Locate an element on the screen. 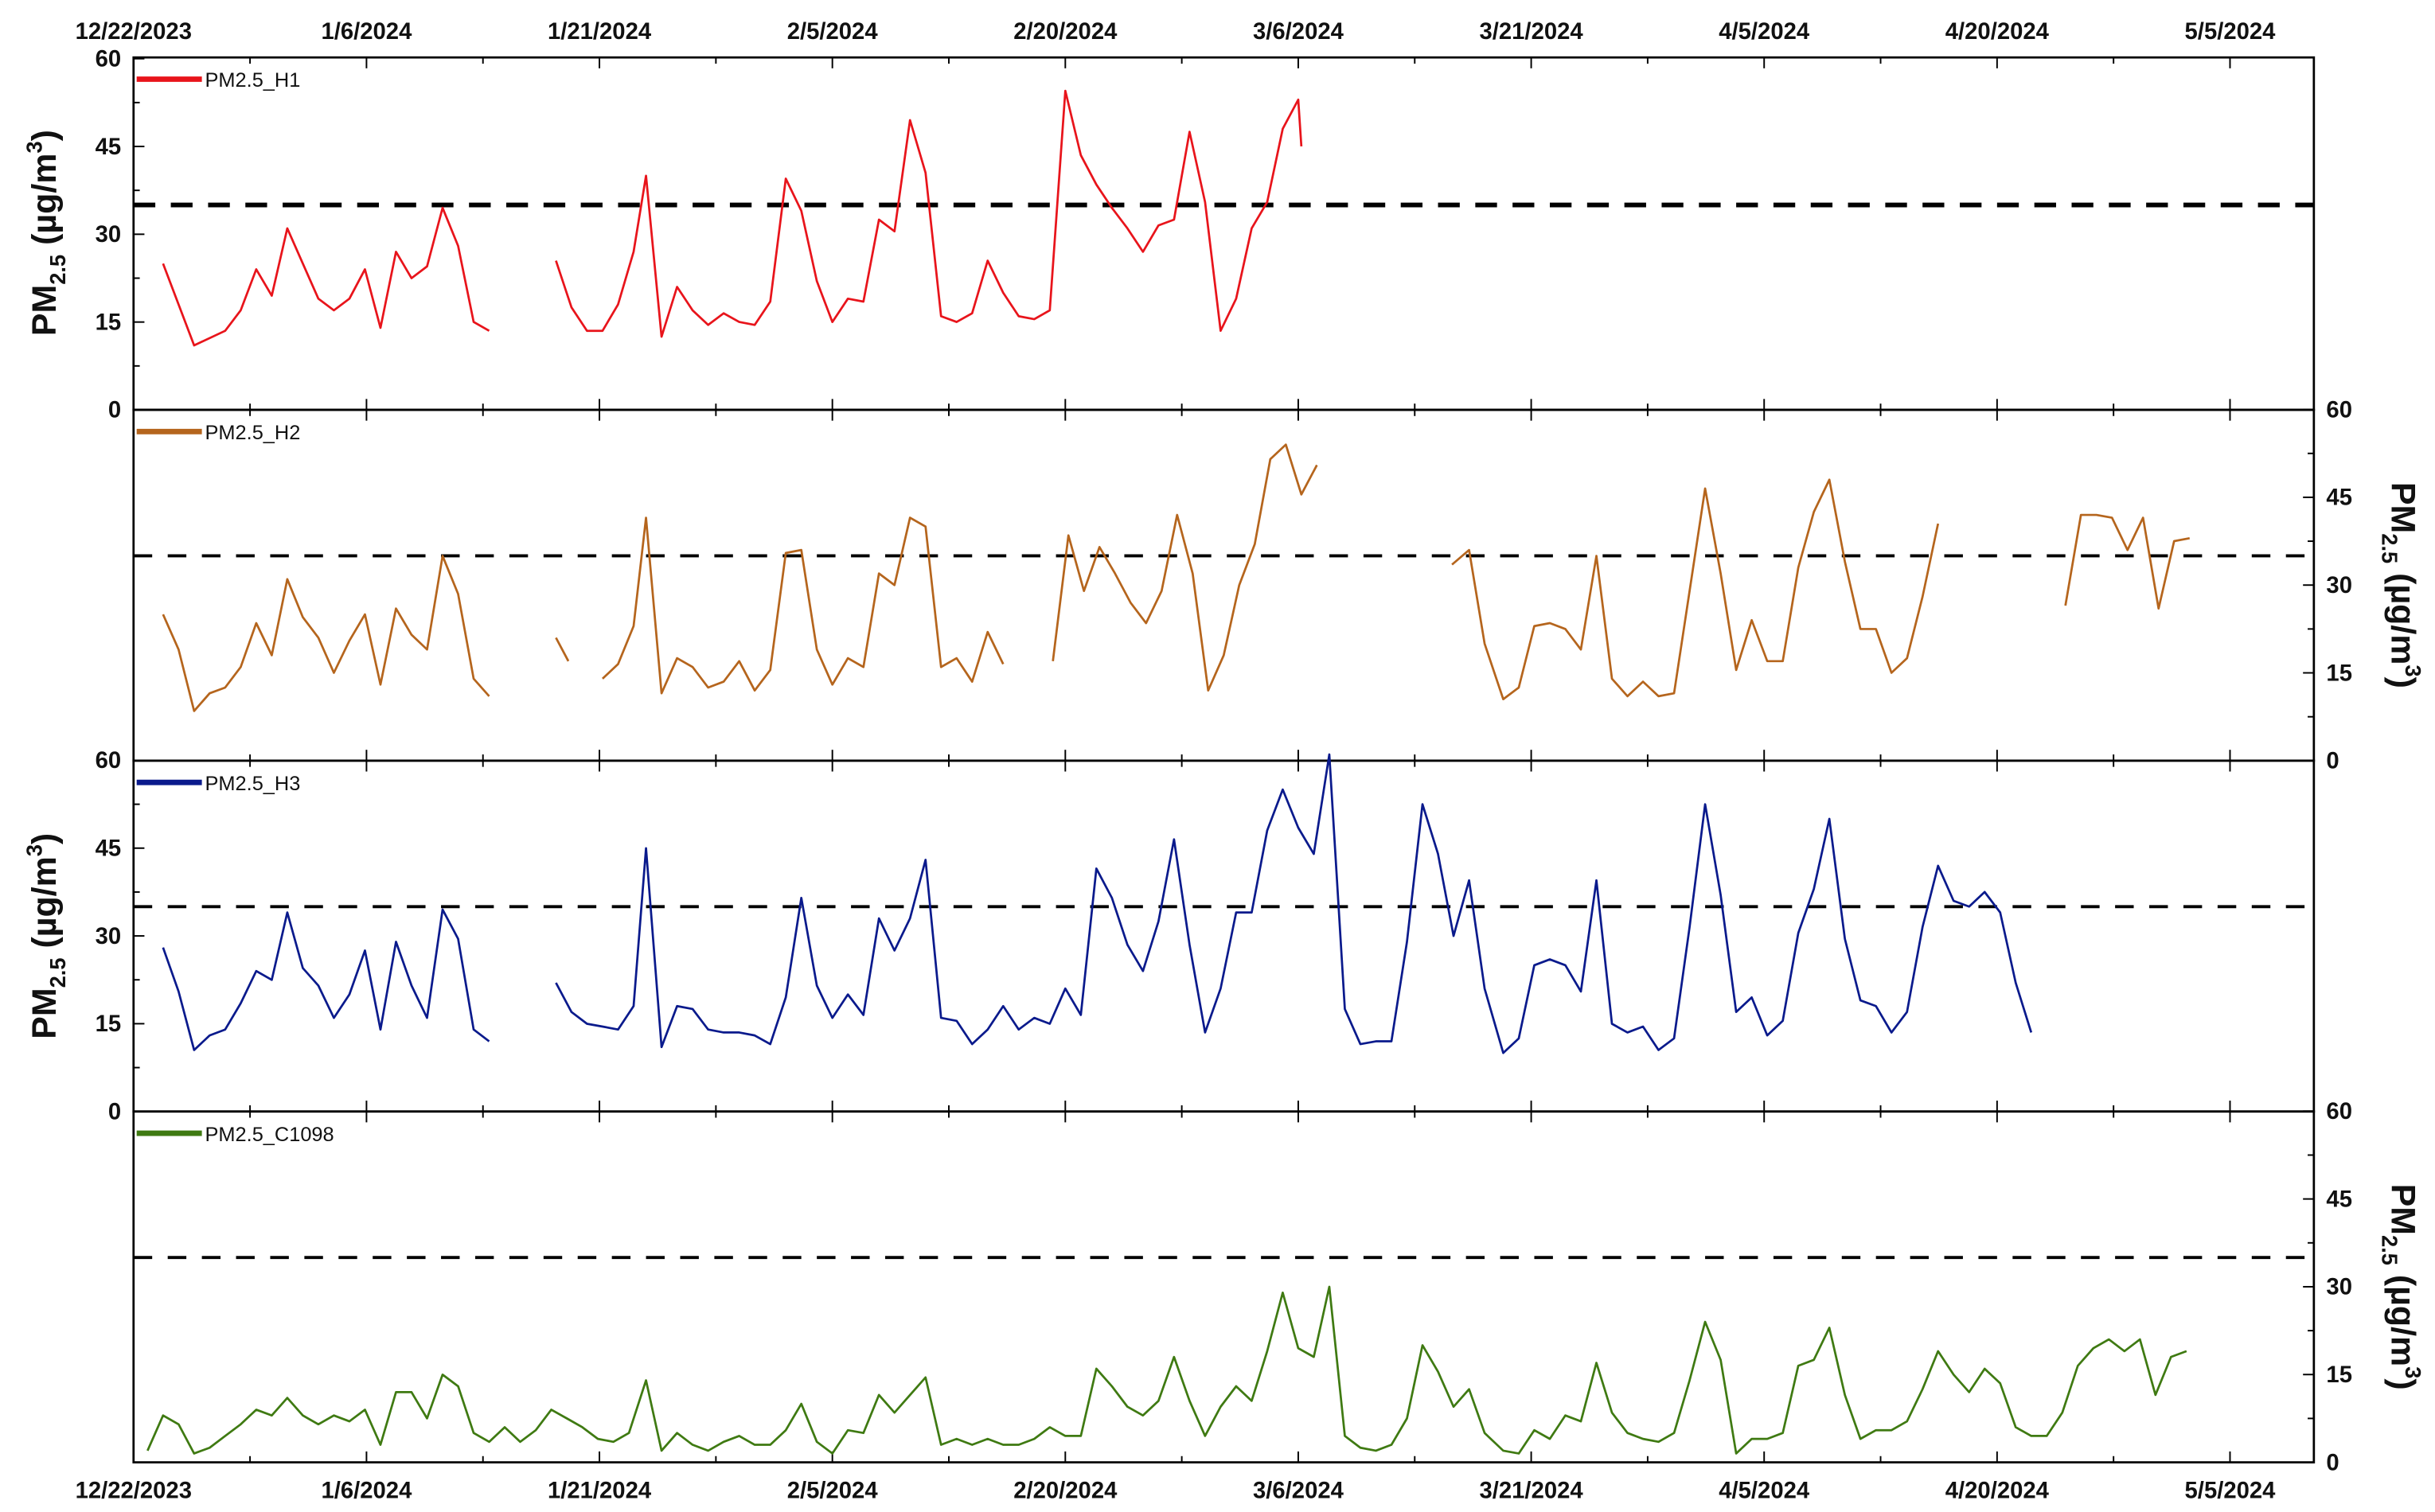 This screenshot has width=2435, height=1512. legend-label: PM2.5_H2 is located at coordinates (253, 433).